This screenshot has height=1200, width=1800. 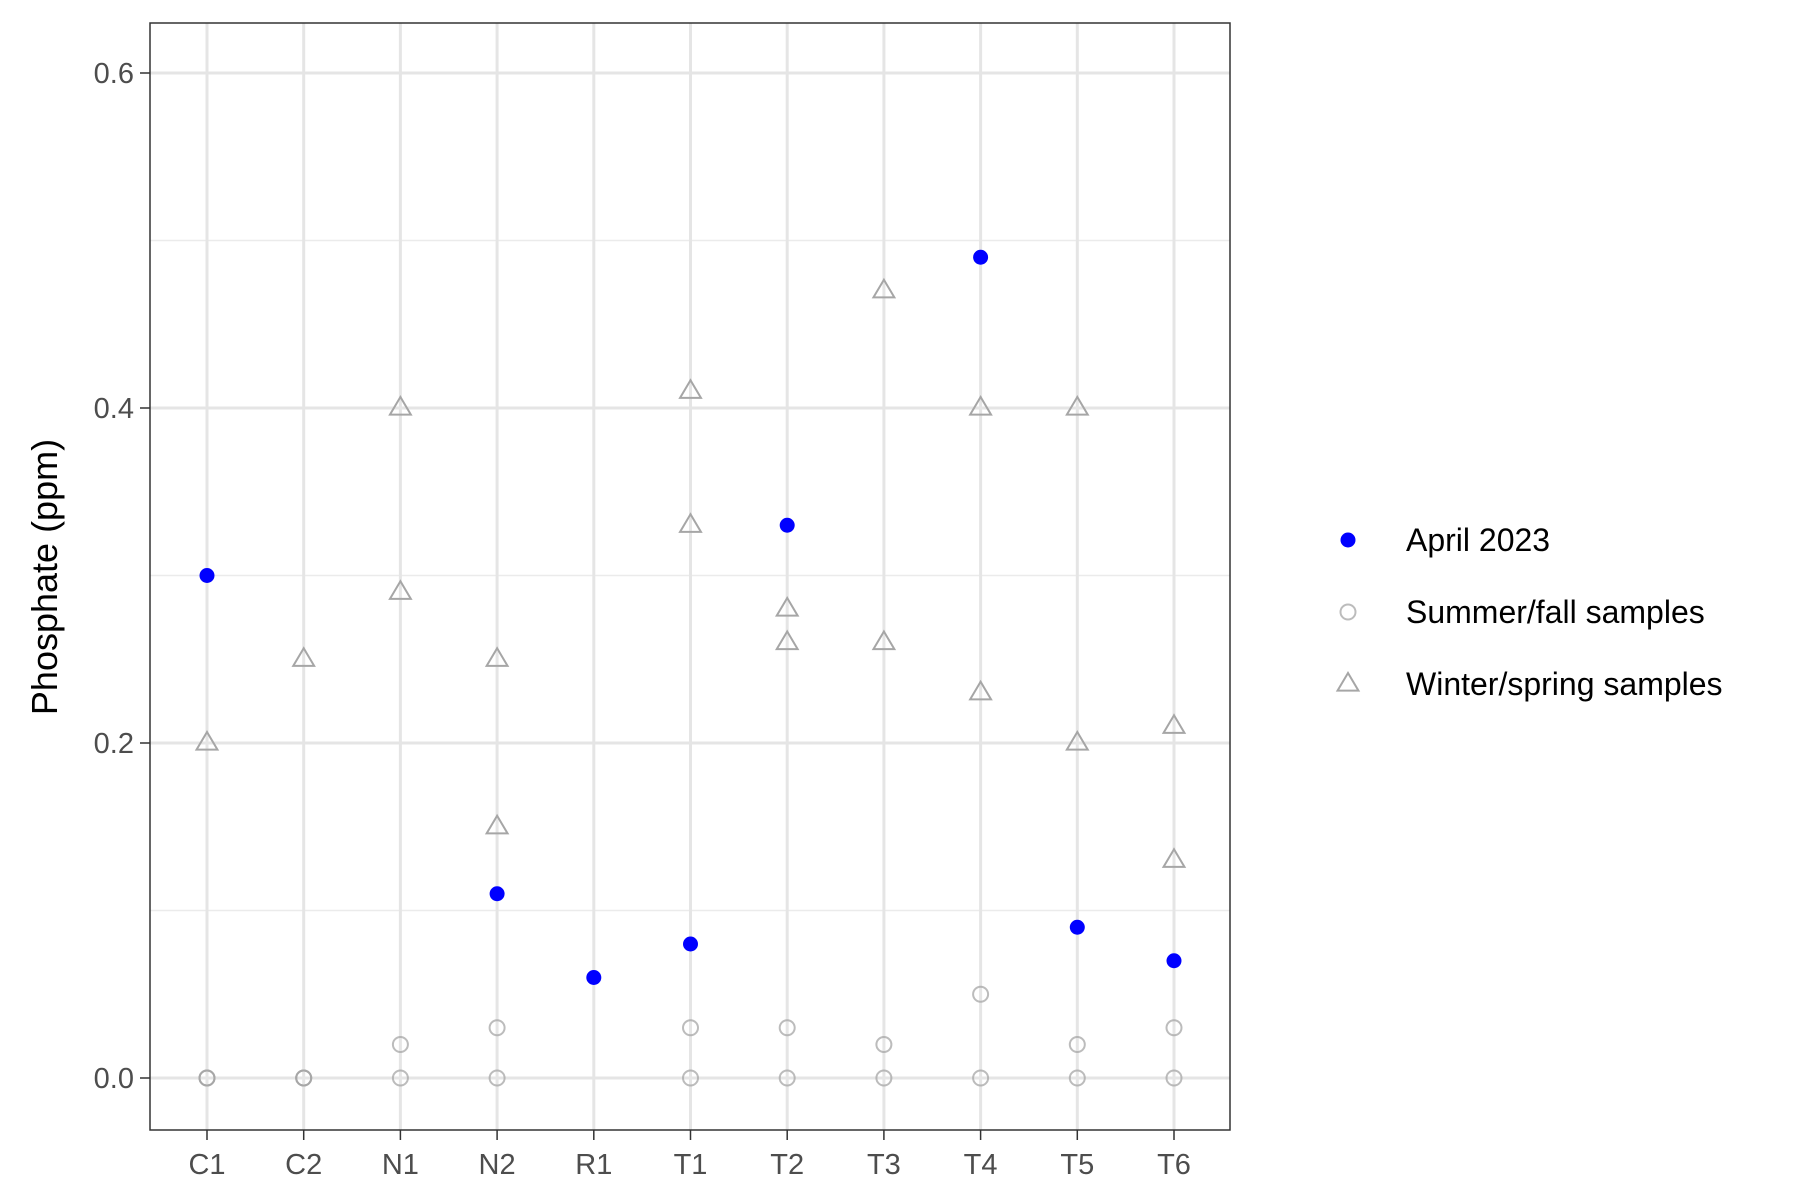 I want to click on y-tick-label: 0.4, so click(x=114, y=409).